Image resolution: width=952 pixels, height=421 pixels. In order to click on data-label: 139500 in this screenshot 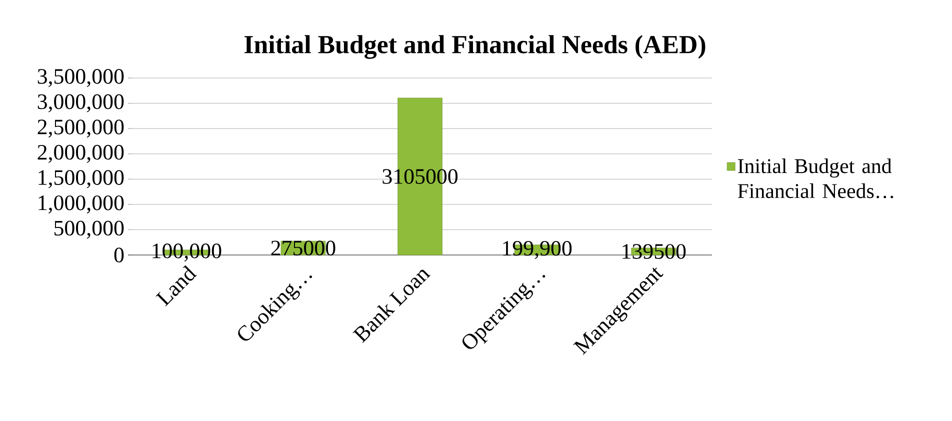, I will do `click(654, 251)`.